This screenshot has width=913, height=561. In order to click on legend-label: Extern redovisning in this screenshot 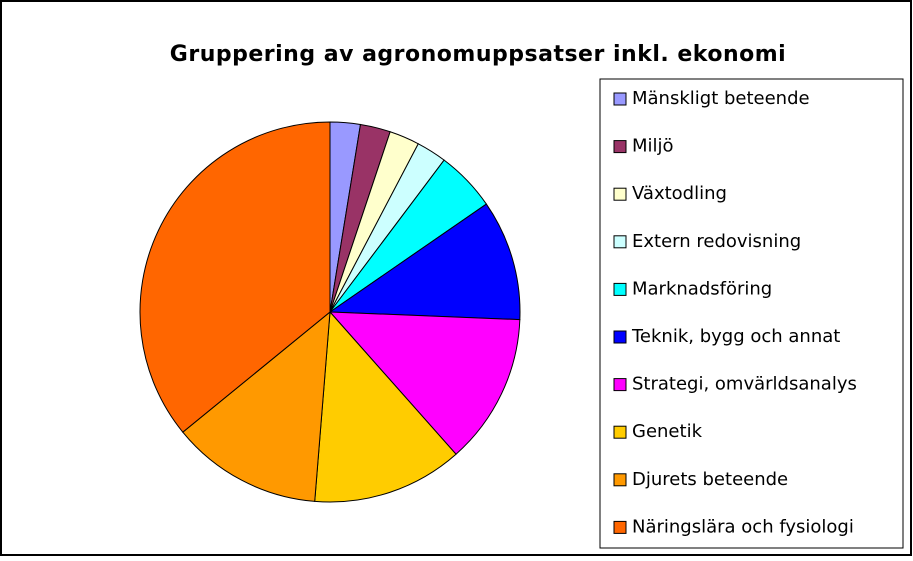, I will do `click(716, 241)`.